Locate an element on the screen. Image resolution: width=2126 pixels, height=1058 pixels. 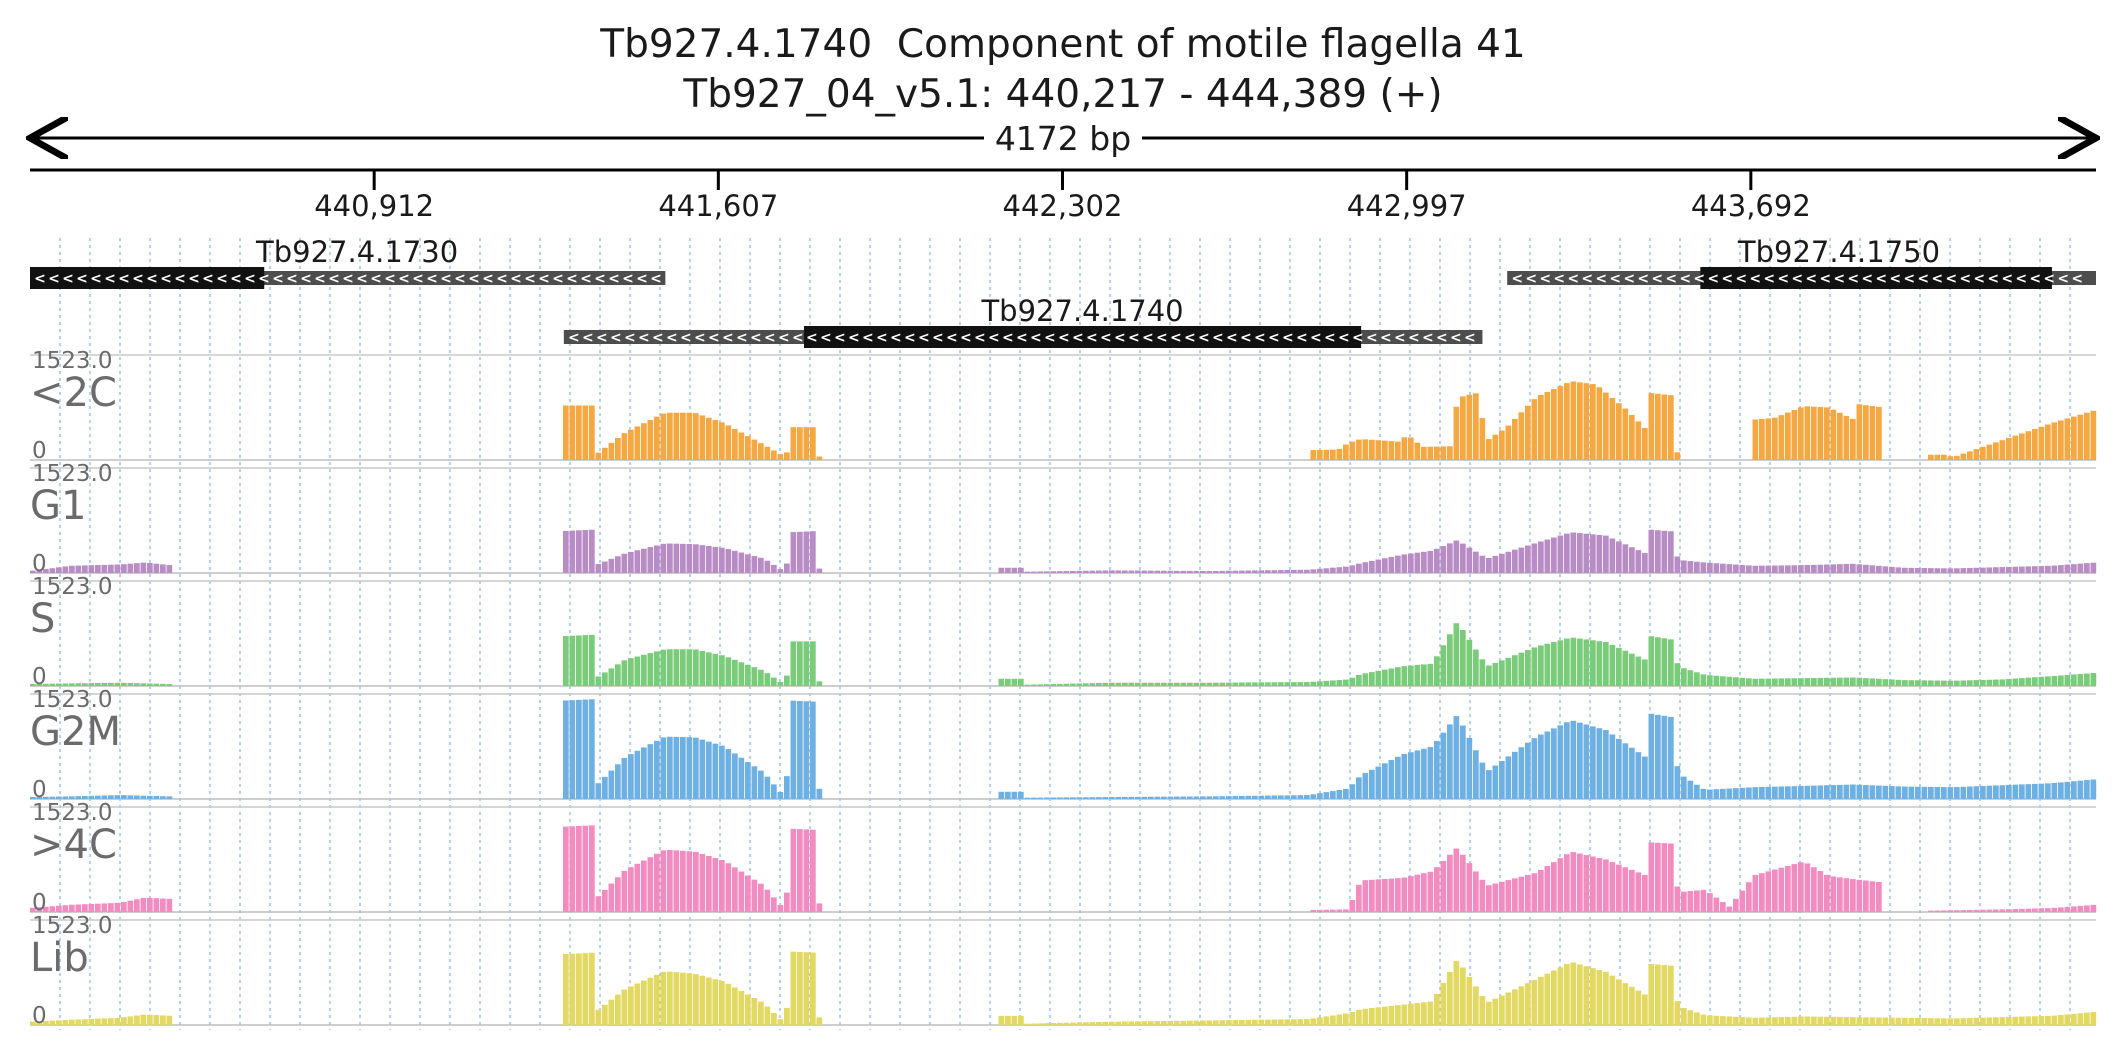
track-min-label: 0 is located at coordinates (39, 790).